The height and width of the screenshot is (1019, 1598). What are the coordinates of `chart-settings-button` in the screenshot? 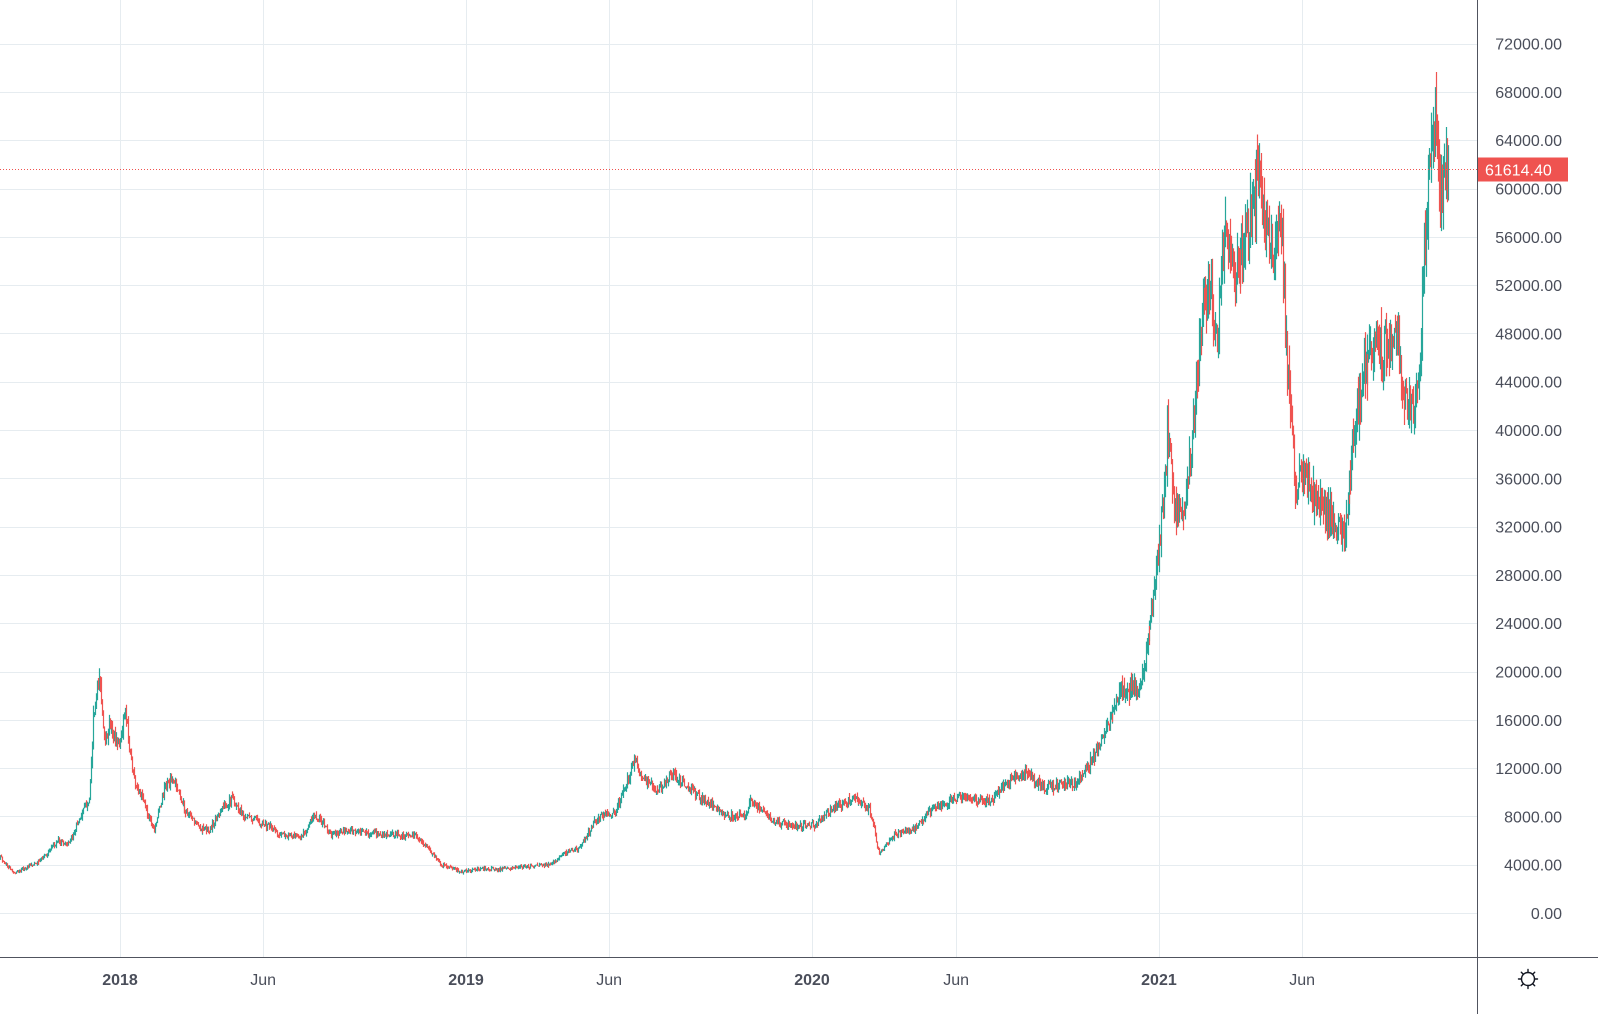 It's located at (1528, 979).